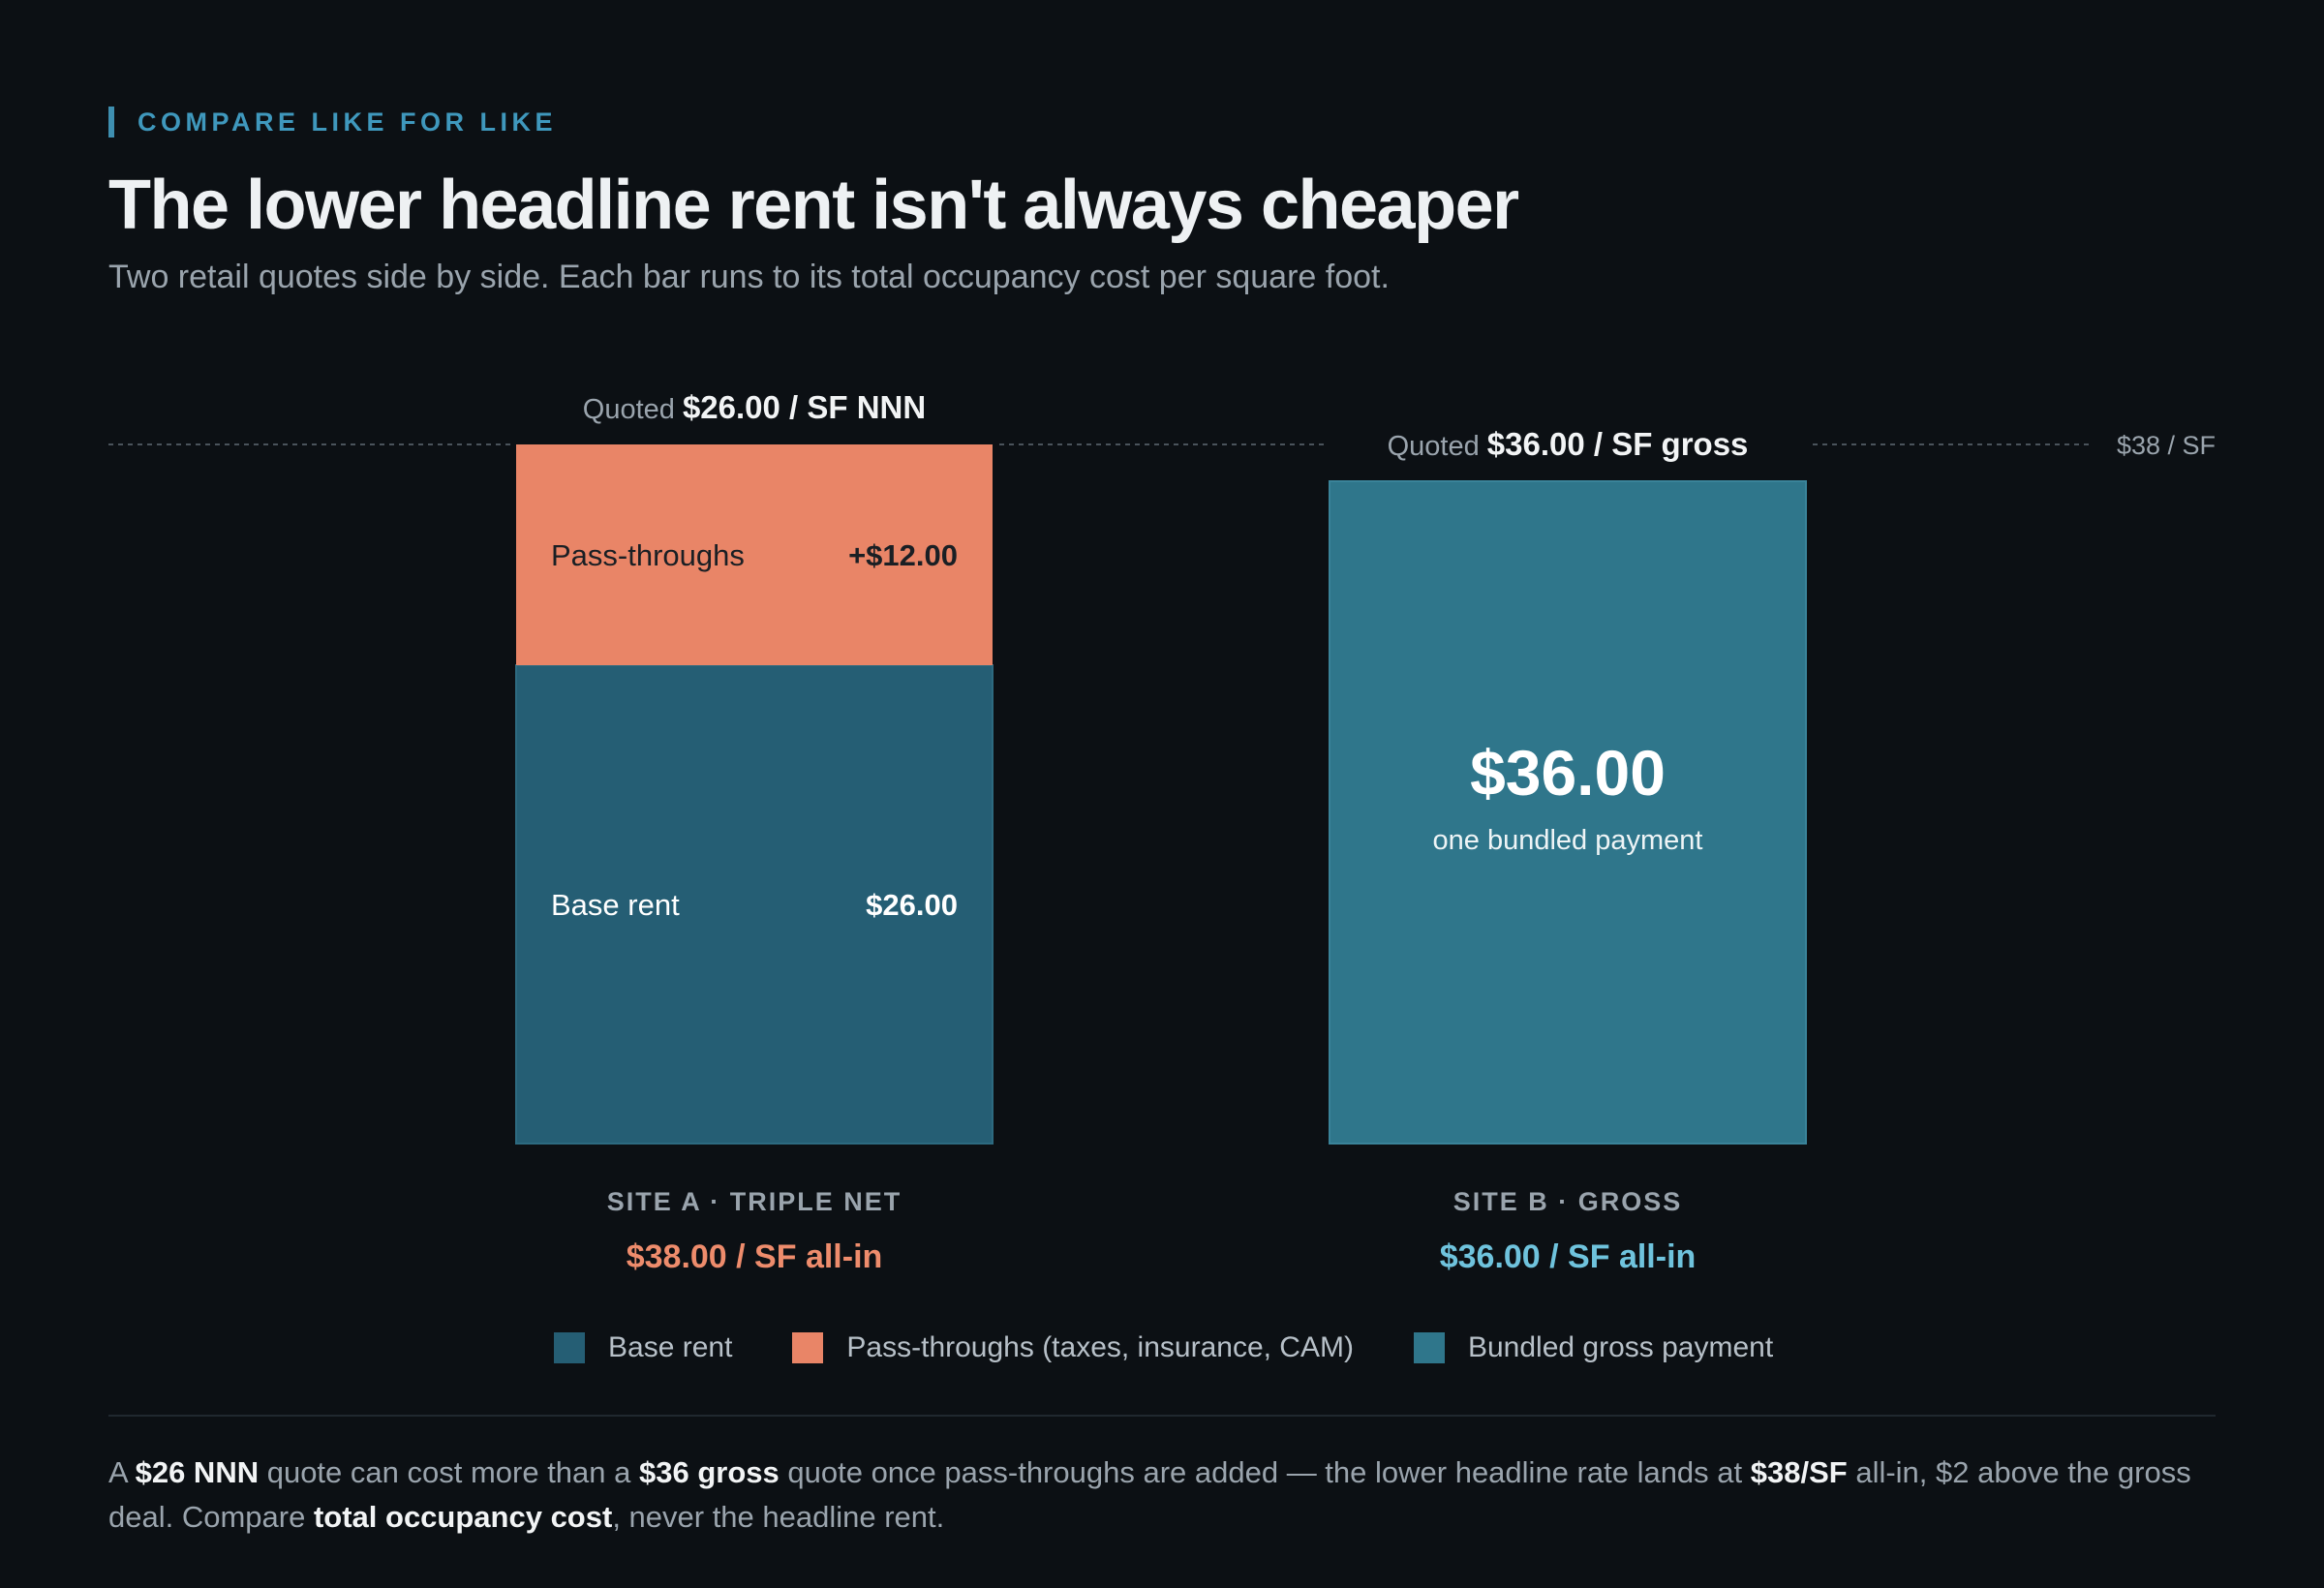 The height and width of the screenshot is (1588, 2324). Describe the element at coordinates (671, 1347) in the screenshot. I see `legend-label-base-rent: Base rent` at that location.